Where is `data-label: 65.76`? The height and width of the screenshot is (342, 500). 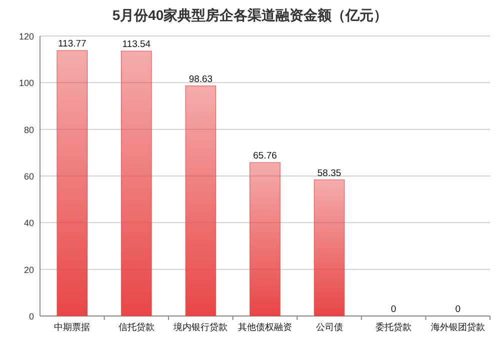
data-label: 65.76 is located at coordinates (265, 156).